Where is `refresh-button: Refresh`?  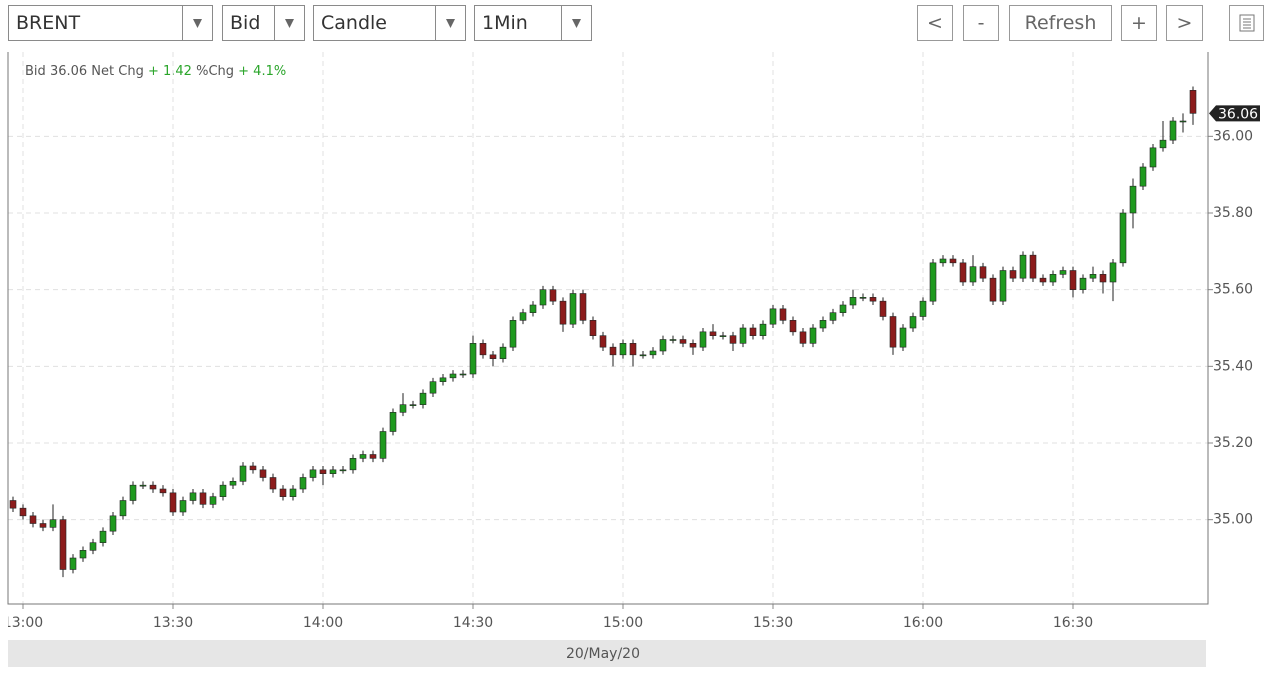 refresh-button: Refresh is located at coordinates (1060, 23).